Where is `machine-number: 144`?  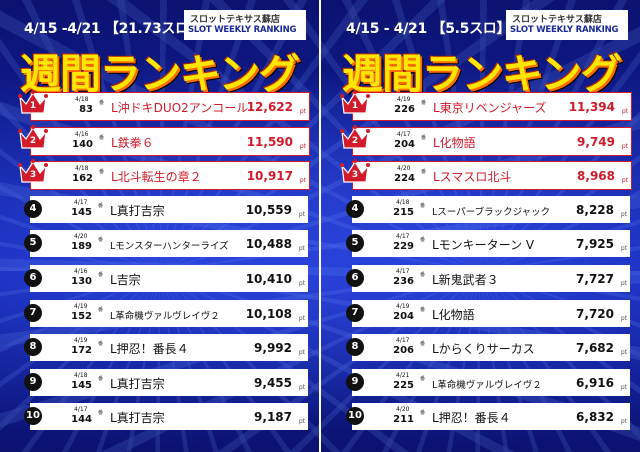
machine-number: 144 is located at coordinates (81, 419).